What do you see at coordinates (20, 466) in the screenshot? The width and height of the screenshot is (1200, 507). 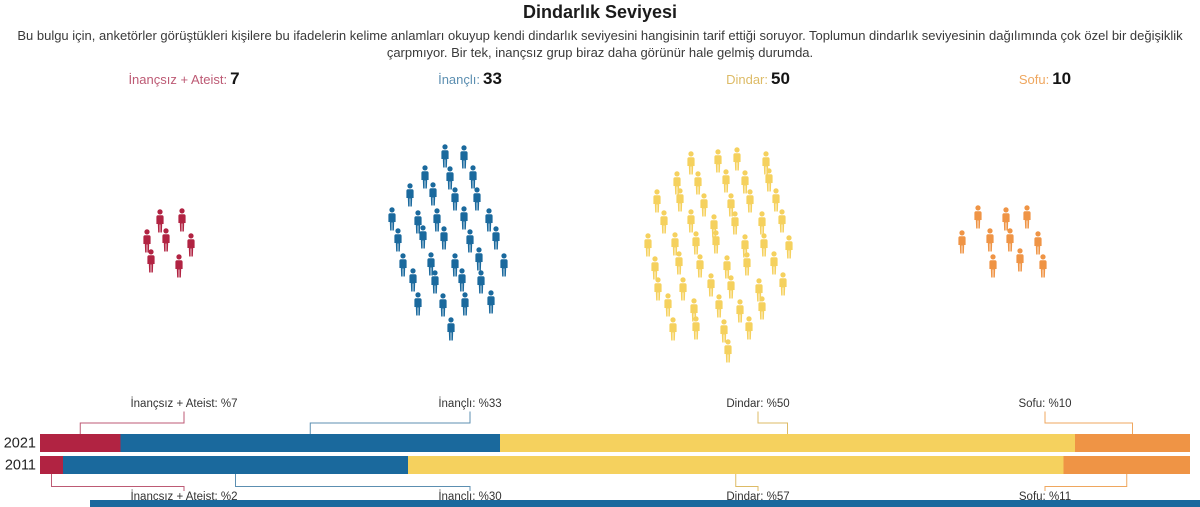 I see `year-label-2011: 2011` at bounding box center [20, 466].